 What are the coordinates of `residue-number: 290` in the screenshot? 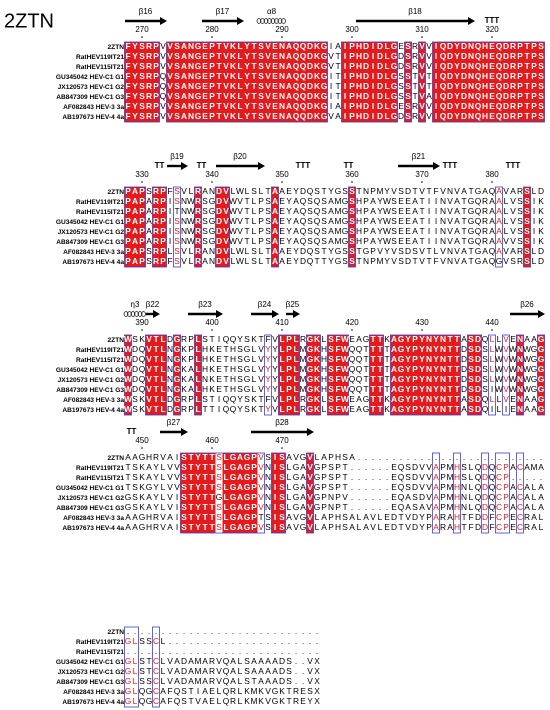 It's located at (282, 29).